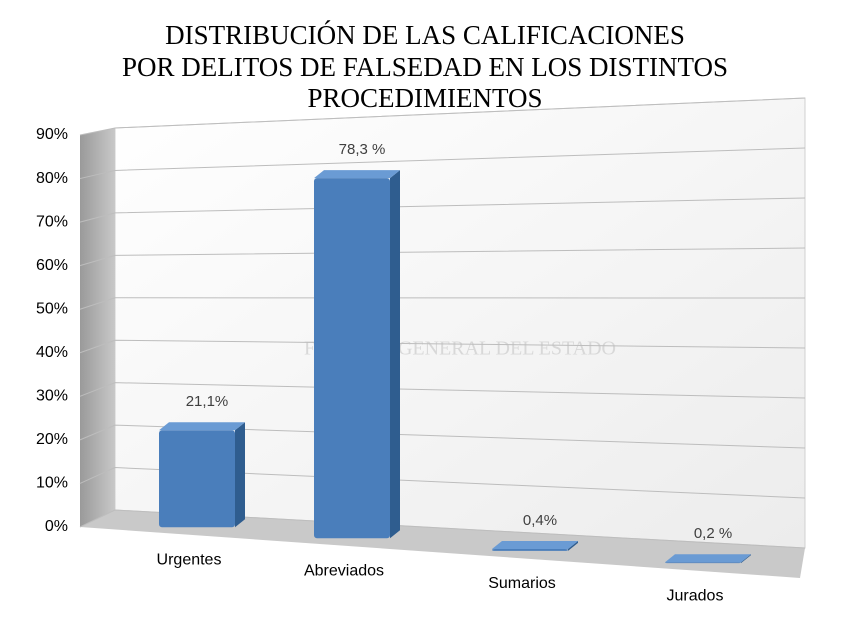 The width and height of the screenshot is (851, 634). What do you see at coordinates (713, 533) in the screenshot?
I see `value-label: 0,2 %` at bounding box center [713, 533].